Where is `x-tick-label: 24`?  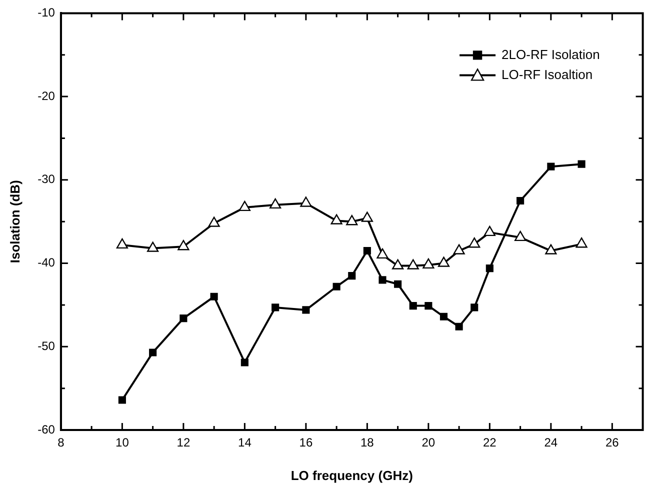
x-tick-label: 24 is located at coordinates (551, 443).